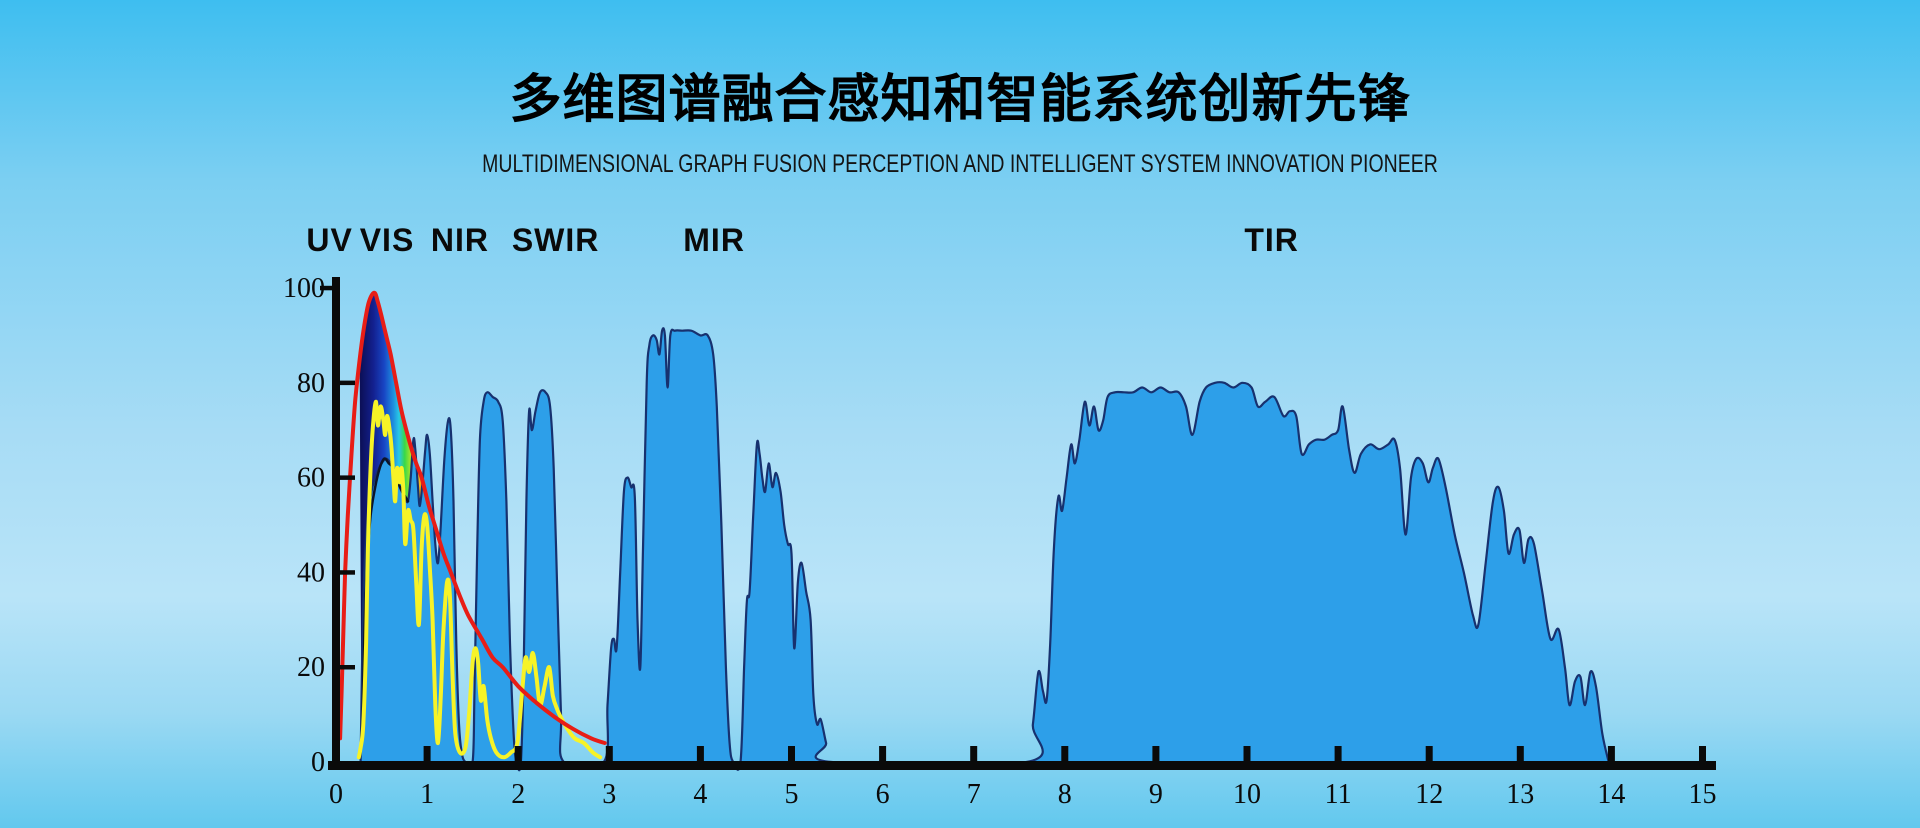 This screenshot has height=828, width=1920. What do you see at coordinates (1271, 240) in the screenshot?
I see `band-label-tir: TIR` at bounding box center [1271, 240].